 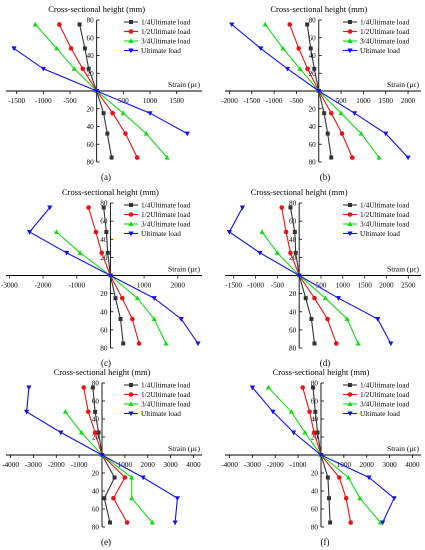 I want to click on x-tick-label: 500, so click(x=123, y=101).